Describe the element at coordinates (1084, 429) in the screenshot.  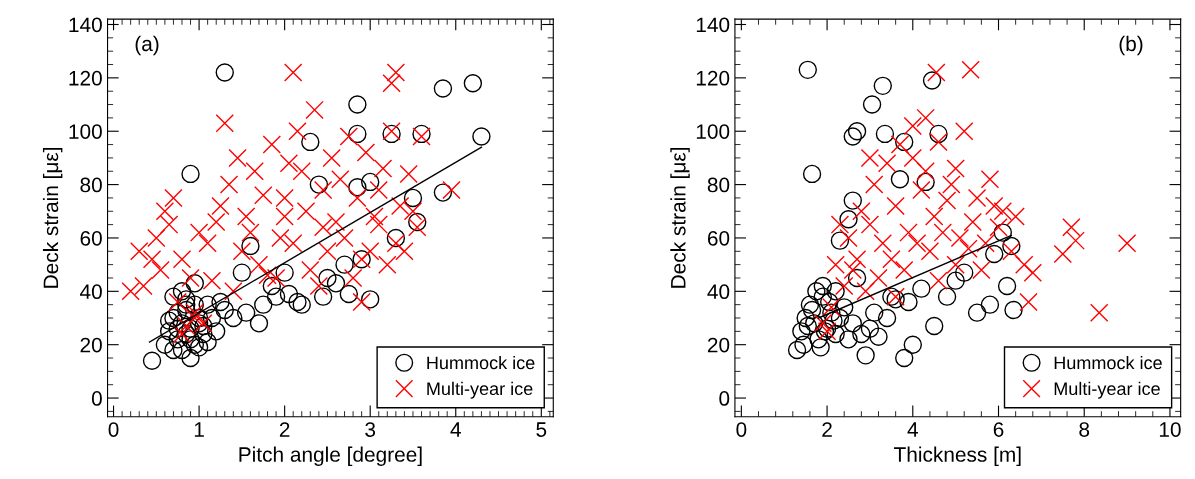
I see `x-tick-label: 8` at that location.